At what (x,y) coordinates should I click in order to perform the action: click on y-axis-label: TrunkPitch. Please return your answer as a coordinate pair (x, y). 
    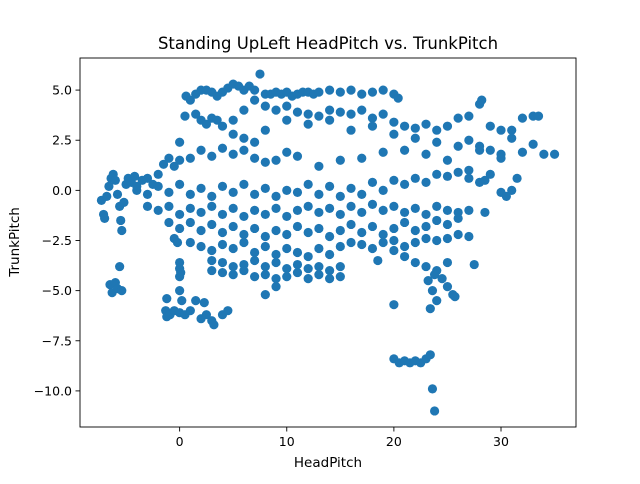
    Looking at the image, I should click on (15, 242).